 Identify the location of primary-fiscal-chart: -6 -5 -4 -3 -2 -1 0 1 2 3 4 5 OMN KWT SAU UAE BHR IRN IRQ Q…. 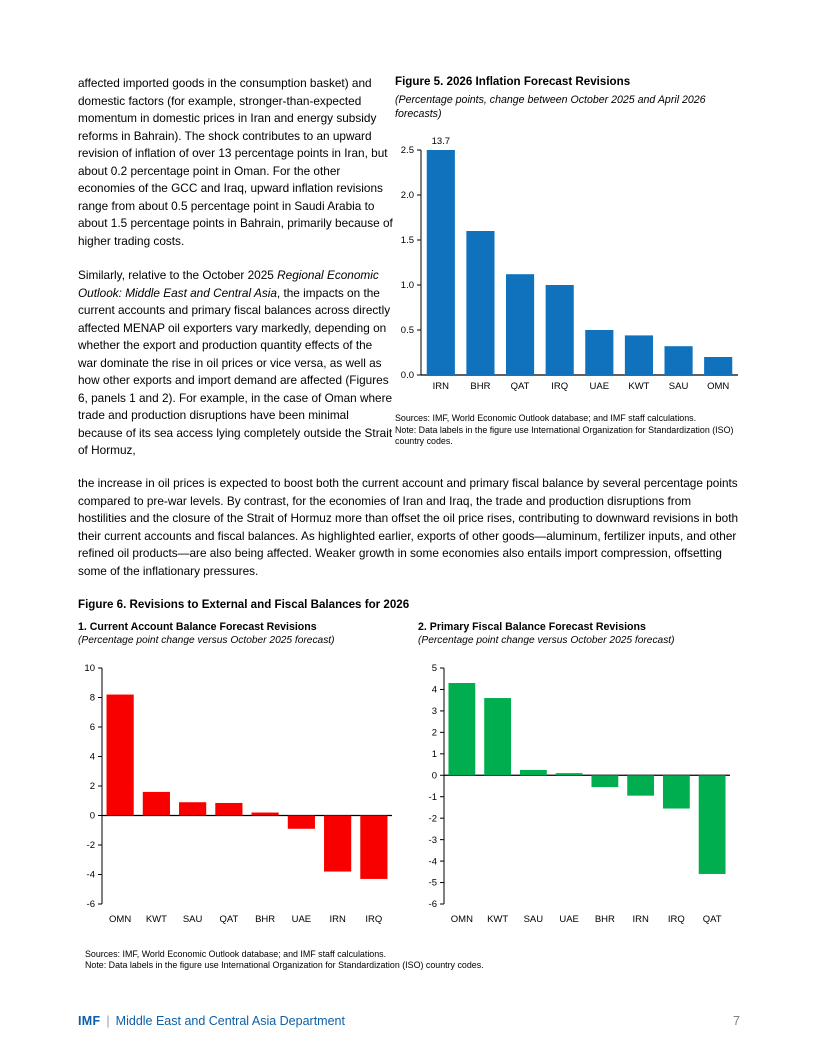
(579, 800).